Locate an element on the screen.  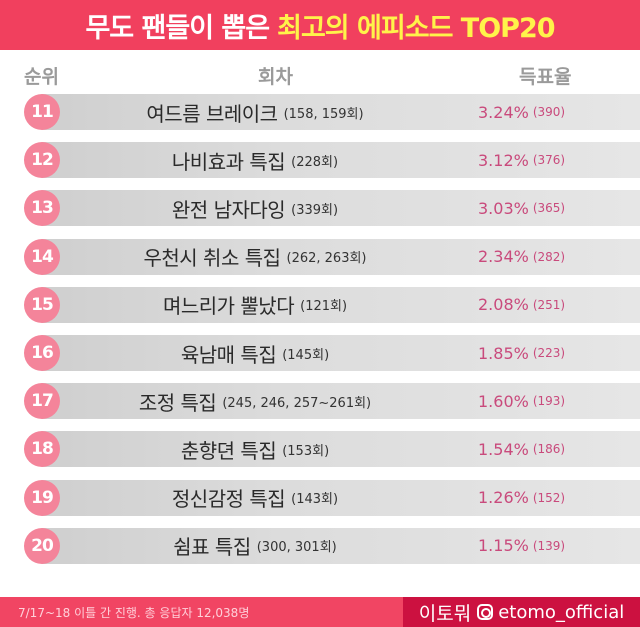
vote-percent: 2.08% is located at coordinates (503, 305).